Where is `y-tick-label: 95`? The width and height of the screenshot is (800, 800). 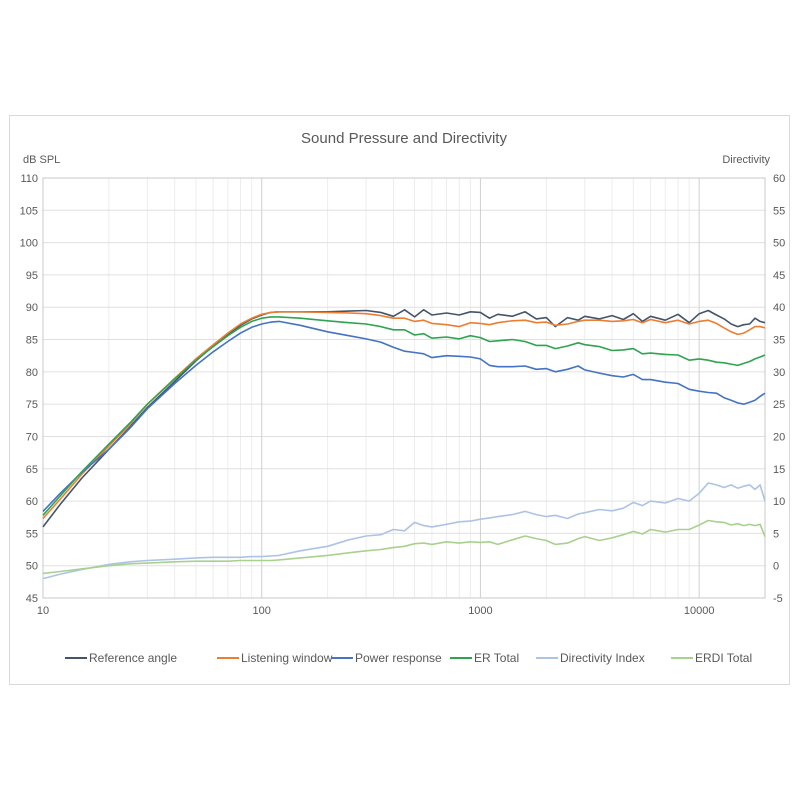 y-tick-label: 95 is located at coordinates (32, 276).